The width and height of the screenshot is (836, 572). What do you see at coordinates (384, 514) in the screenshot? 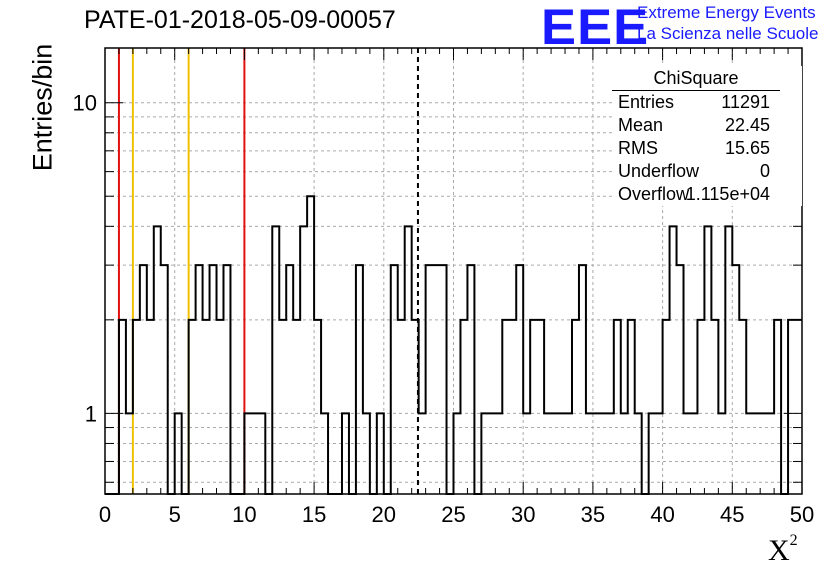
I see `x-tick-label: 20` at bounding box center [384, 514].